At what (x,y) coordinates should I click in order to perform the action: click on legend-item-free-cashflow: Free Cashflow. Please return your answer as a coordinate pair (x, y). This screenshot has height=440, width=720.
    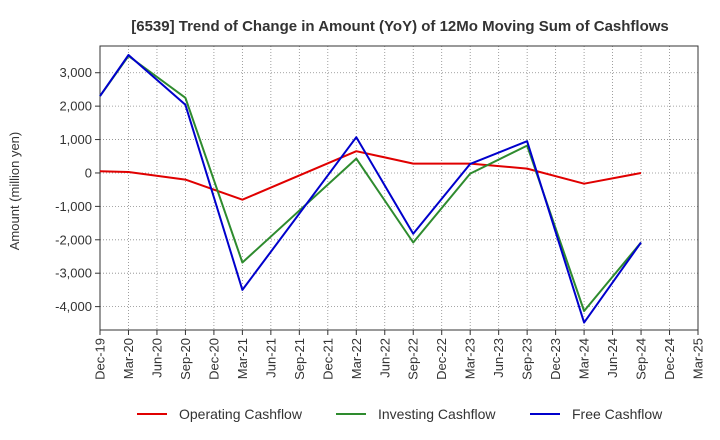
    Looking at the image, I should click on (596, 414).